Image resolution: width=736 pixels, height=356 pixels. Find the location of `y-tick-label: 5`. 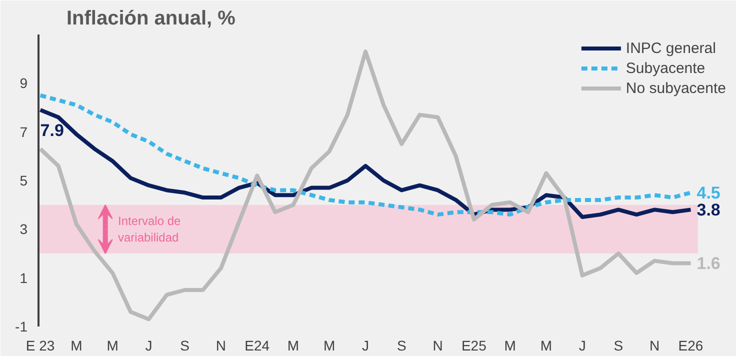

y-tick-label: 5 is located at coordinates (24, 180).